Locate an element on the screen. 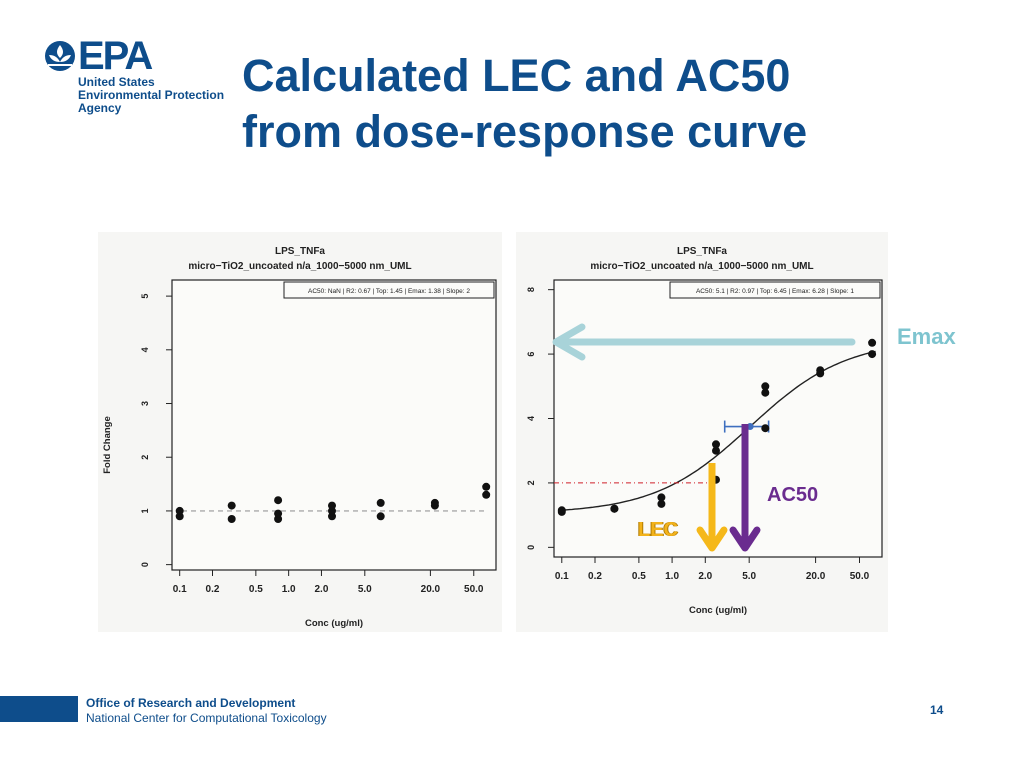 This screenshot has height=768, width=1024. ac50-label: AC50 is located at coordinates (793, 495).